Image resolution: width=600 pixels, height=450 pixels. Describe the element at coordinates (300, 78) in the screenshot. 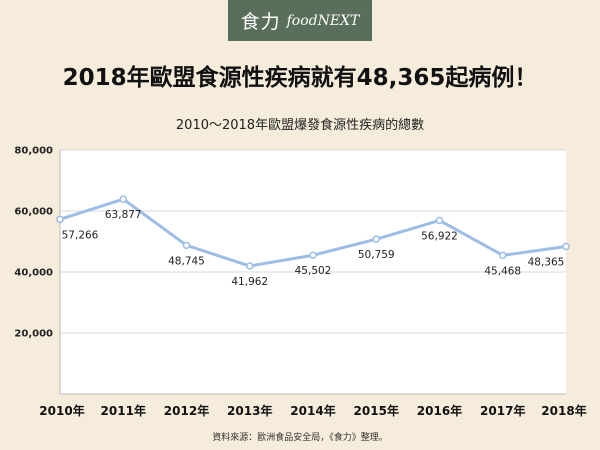

I see `page-headline: 2018年歐盟食源性疾病就有48,365起病例！` at that location.